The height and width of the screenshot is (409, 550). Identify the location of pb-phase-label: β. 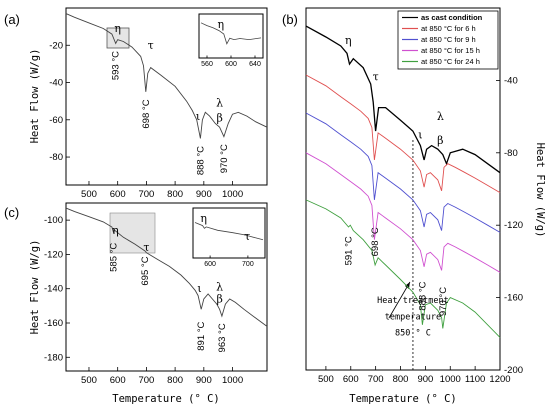
(440, 140).